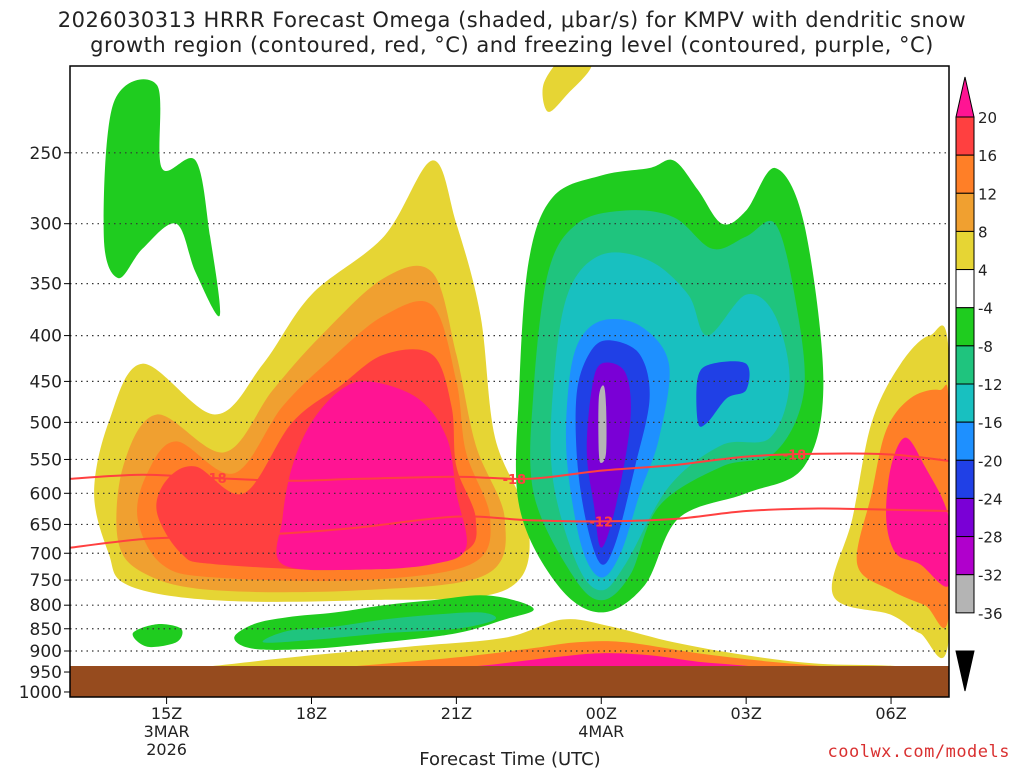 The image size is (1024, 768). What do you see at coordinates (990, 614) in the screenshot?
I see `colorbar-label-13: -36` at bounding box center [990, 614].